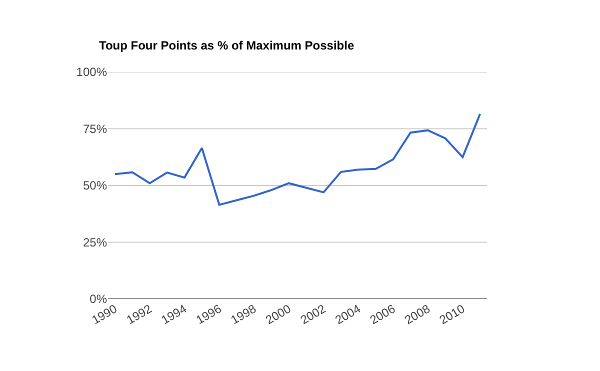  Describe the element at coordinates (139, 315) in the screenshot. I see `x-tick-label: 1992` at that location.